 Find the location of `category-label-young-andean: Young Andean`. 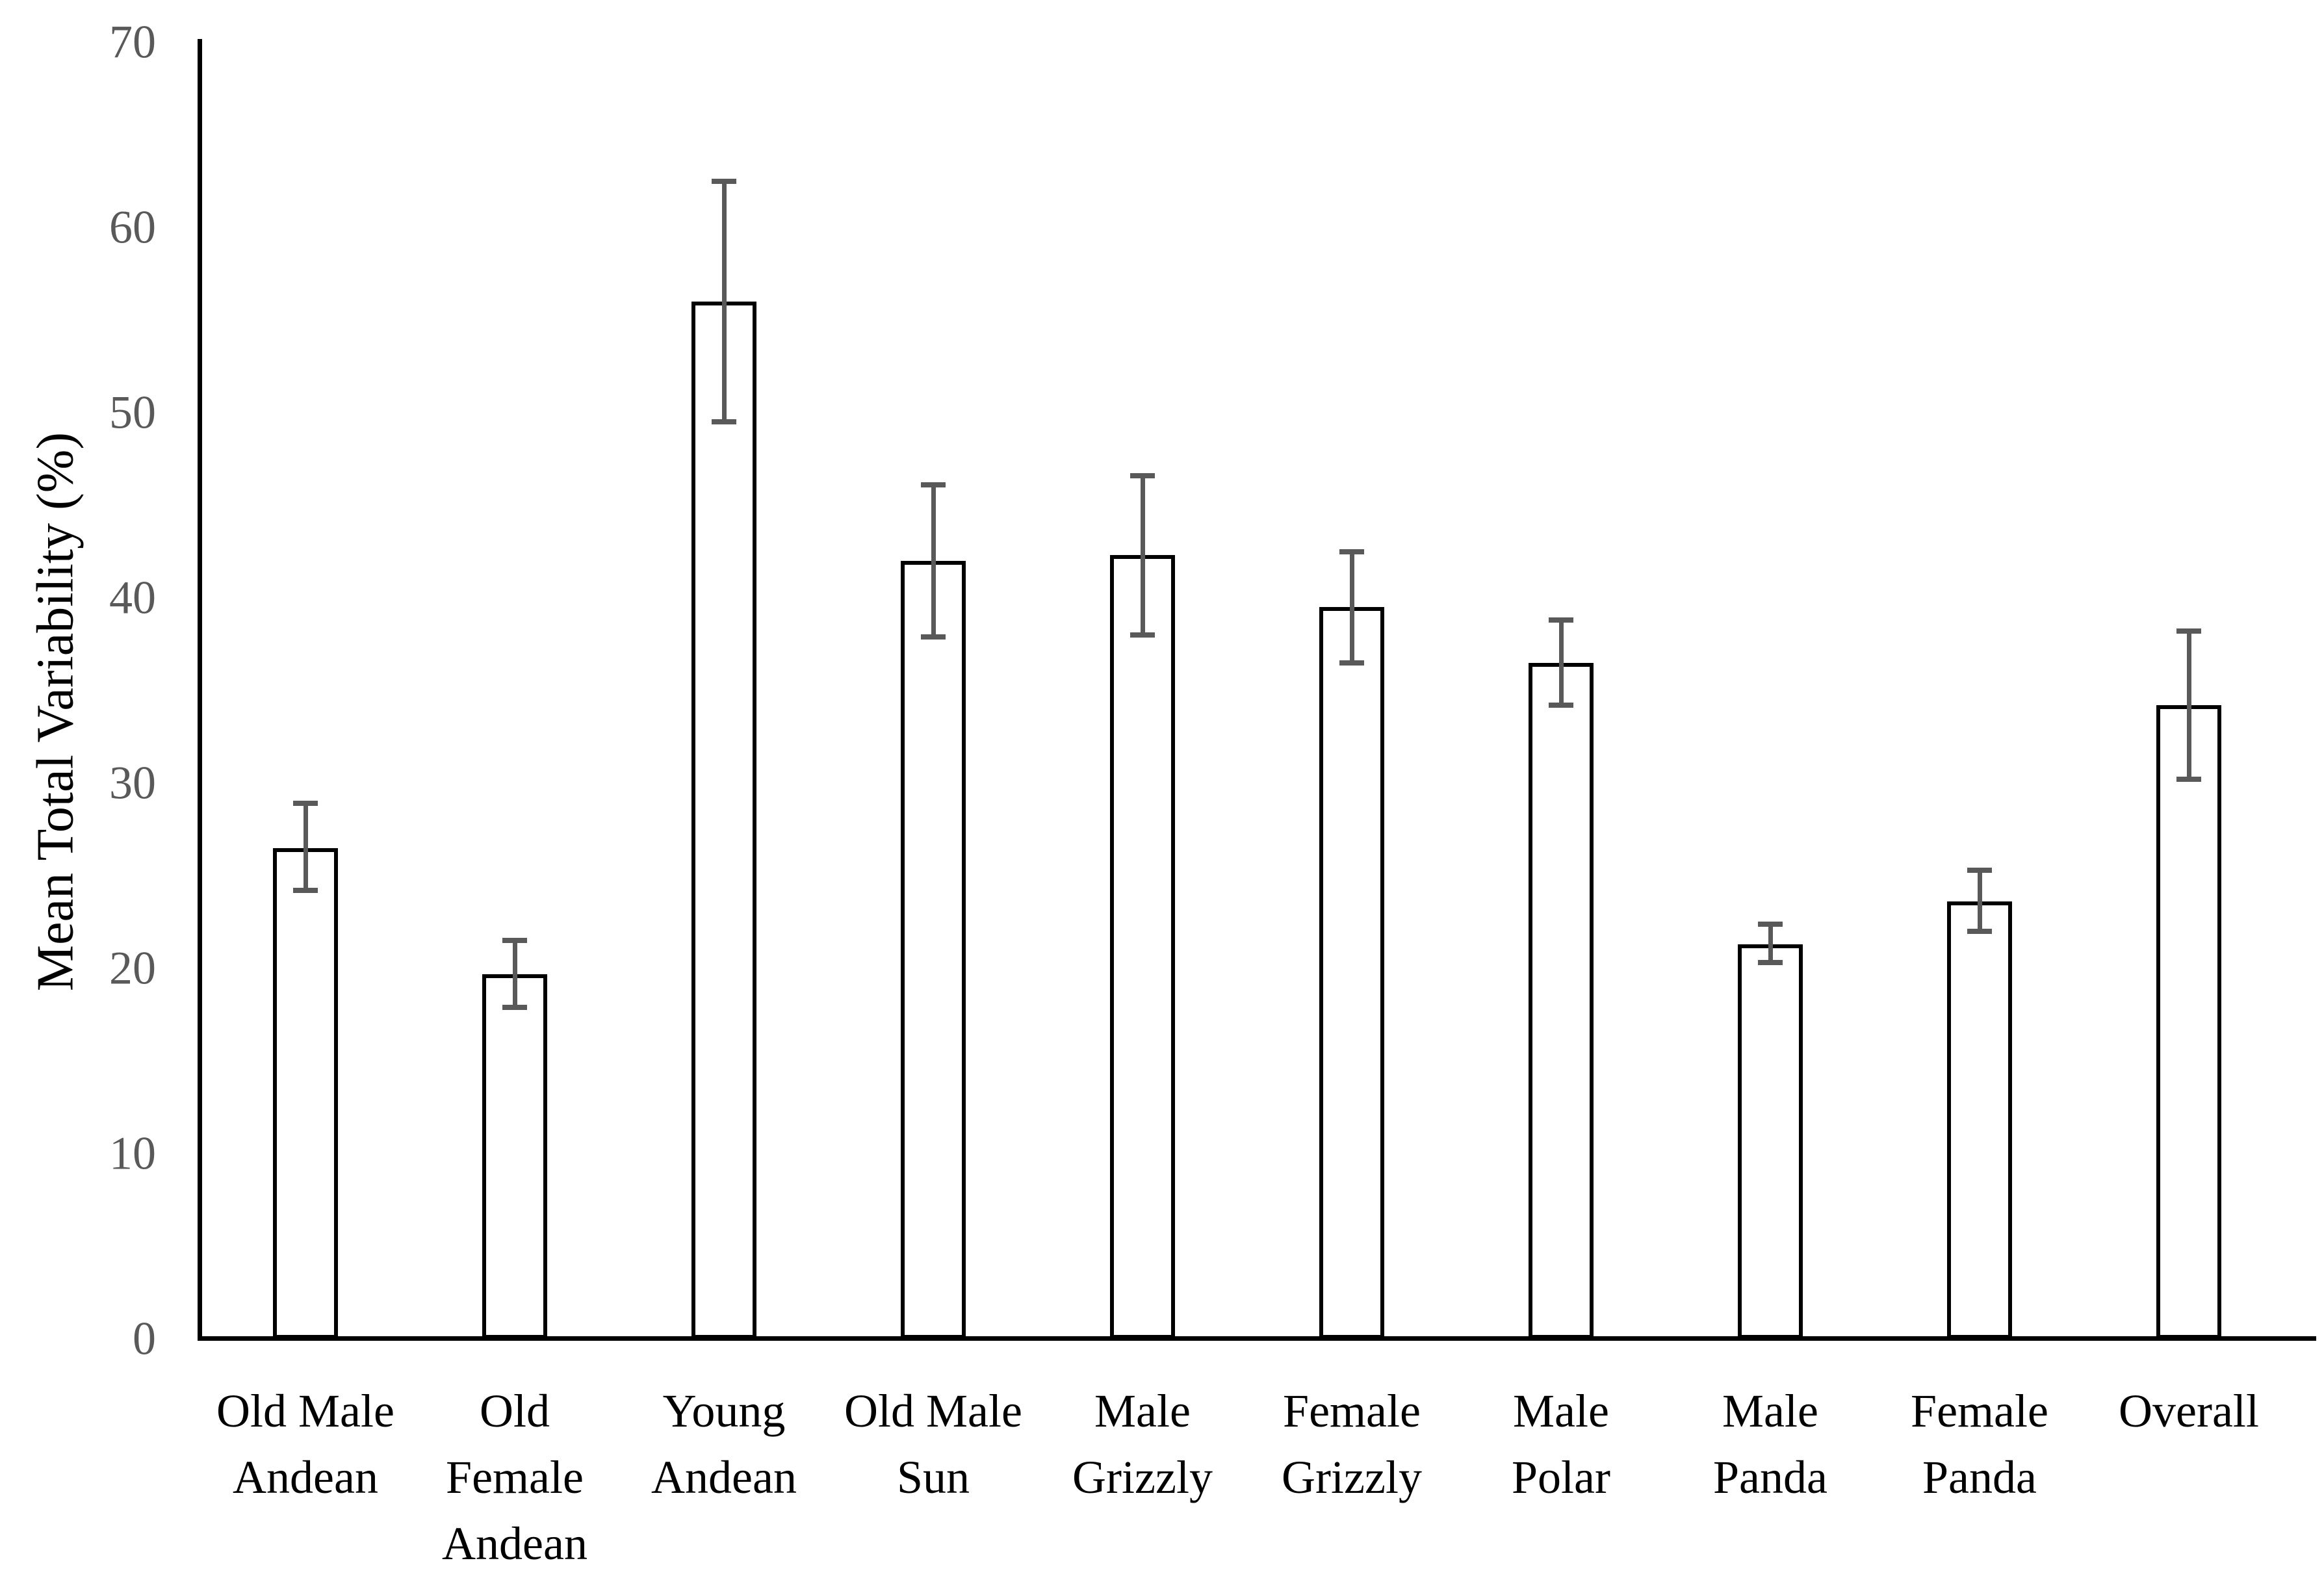

category-label-young-andean: Young Andean is located at coordinates (724, 1444).